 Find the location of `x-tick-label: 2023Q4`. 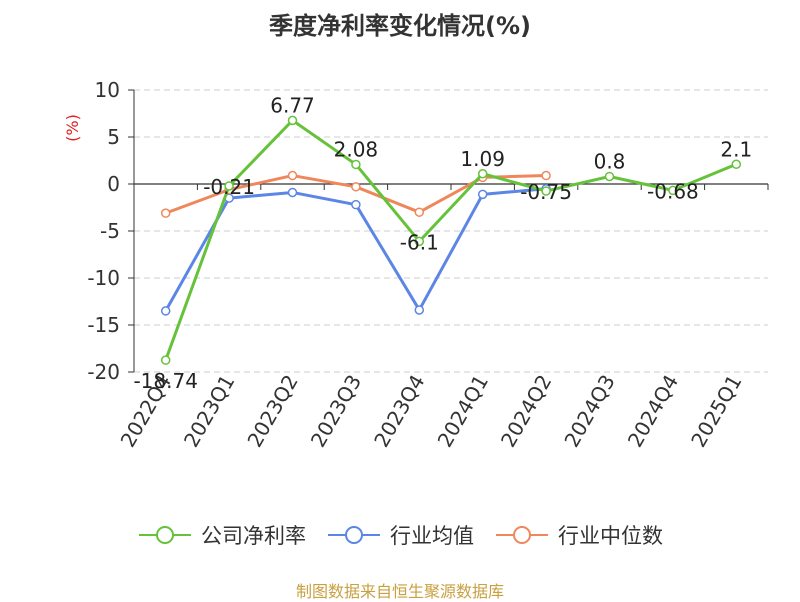

x-tick-label: 2023Q4 is located at coordinates (399, 411).